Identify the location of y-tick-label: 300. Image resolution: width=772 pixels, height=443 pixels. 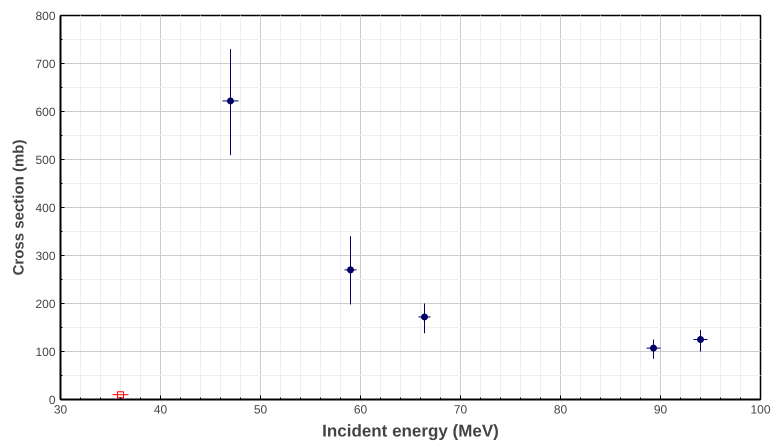
(45, 256).